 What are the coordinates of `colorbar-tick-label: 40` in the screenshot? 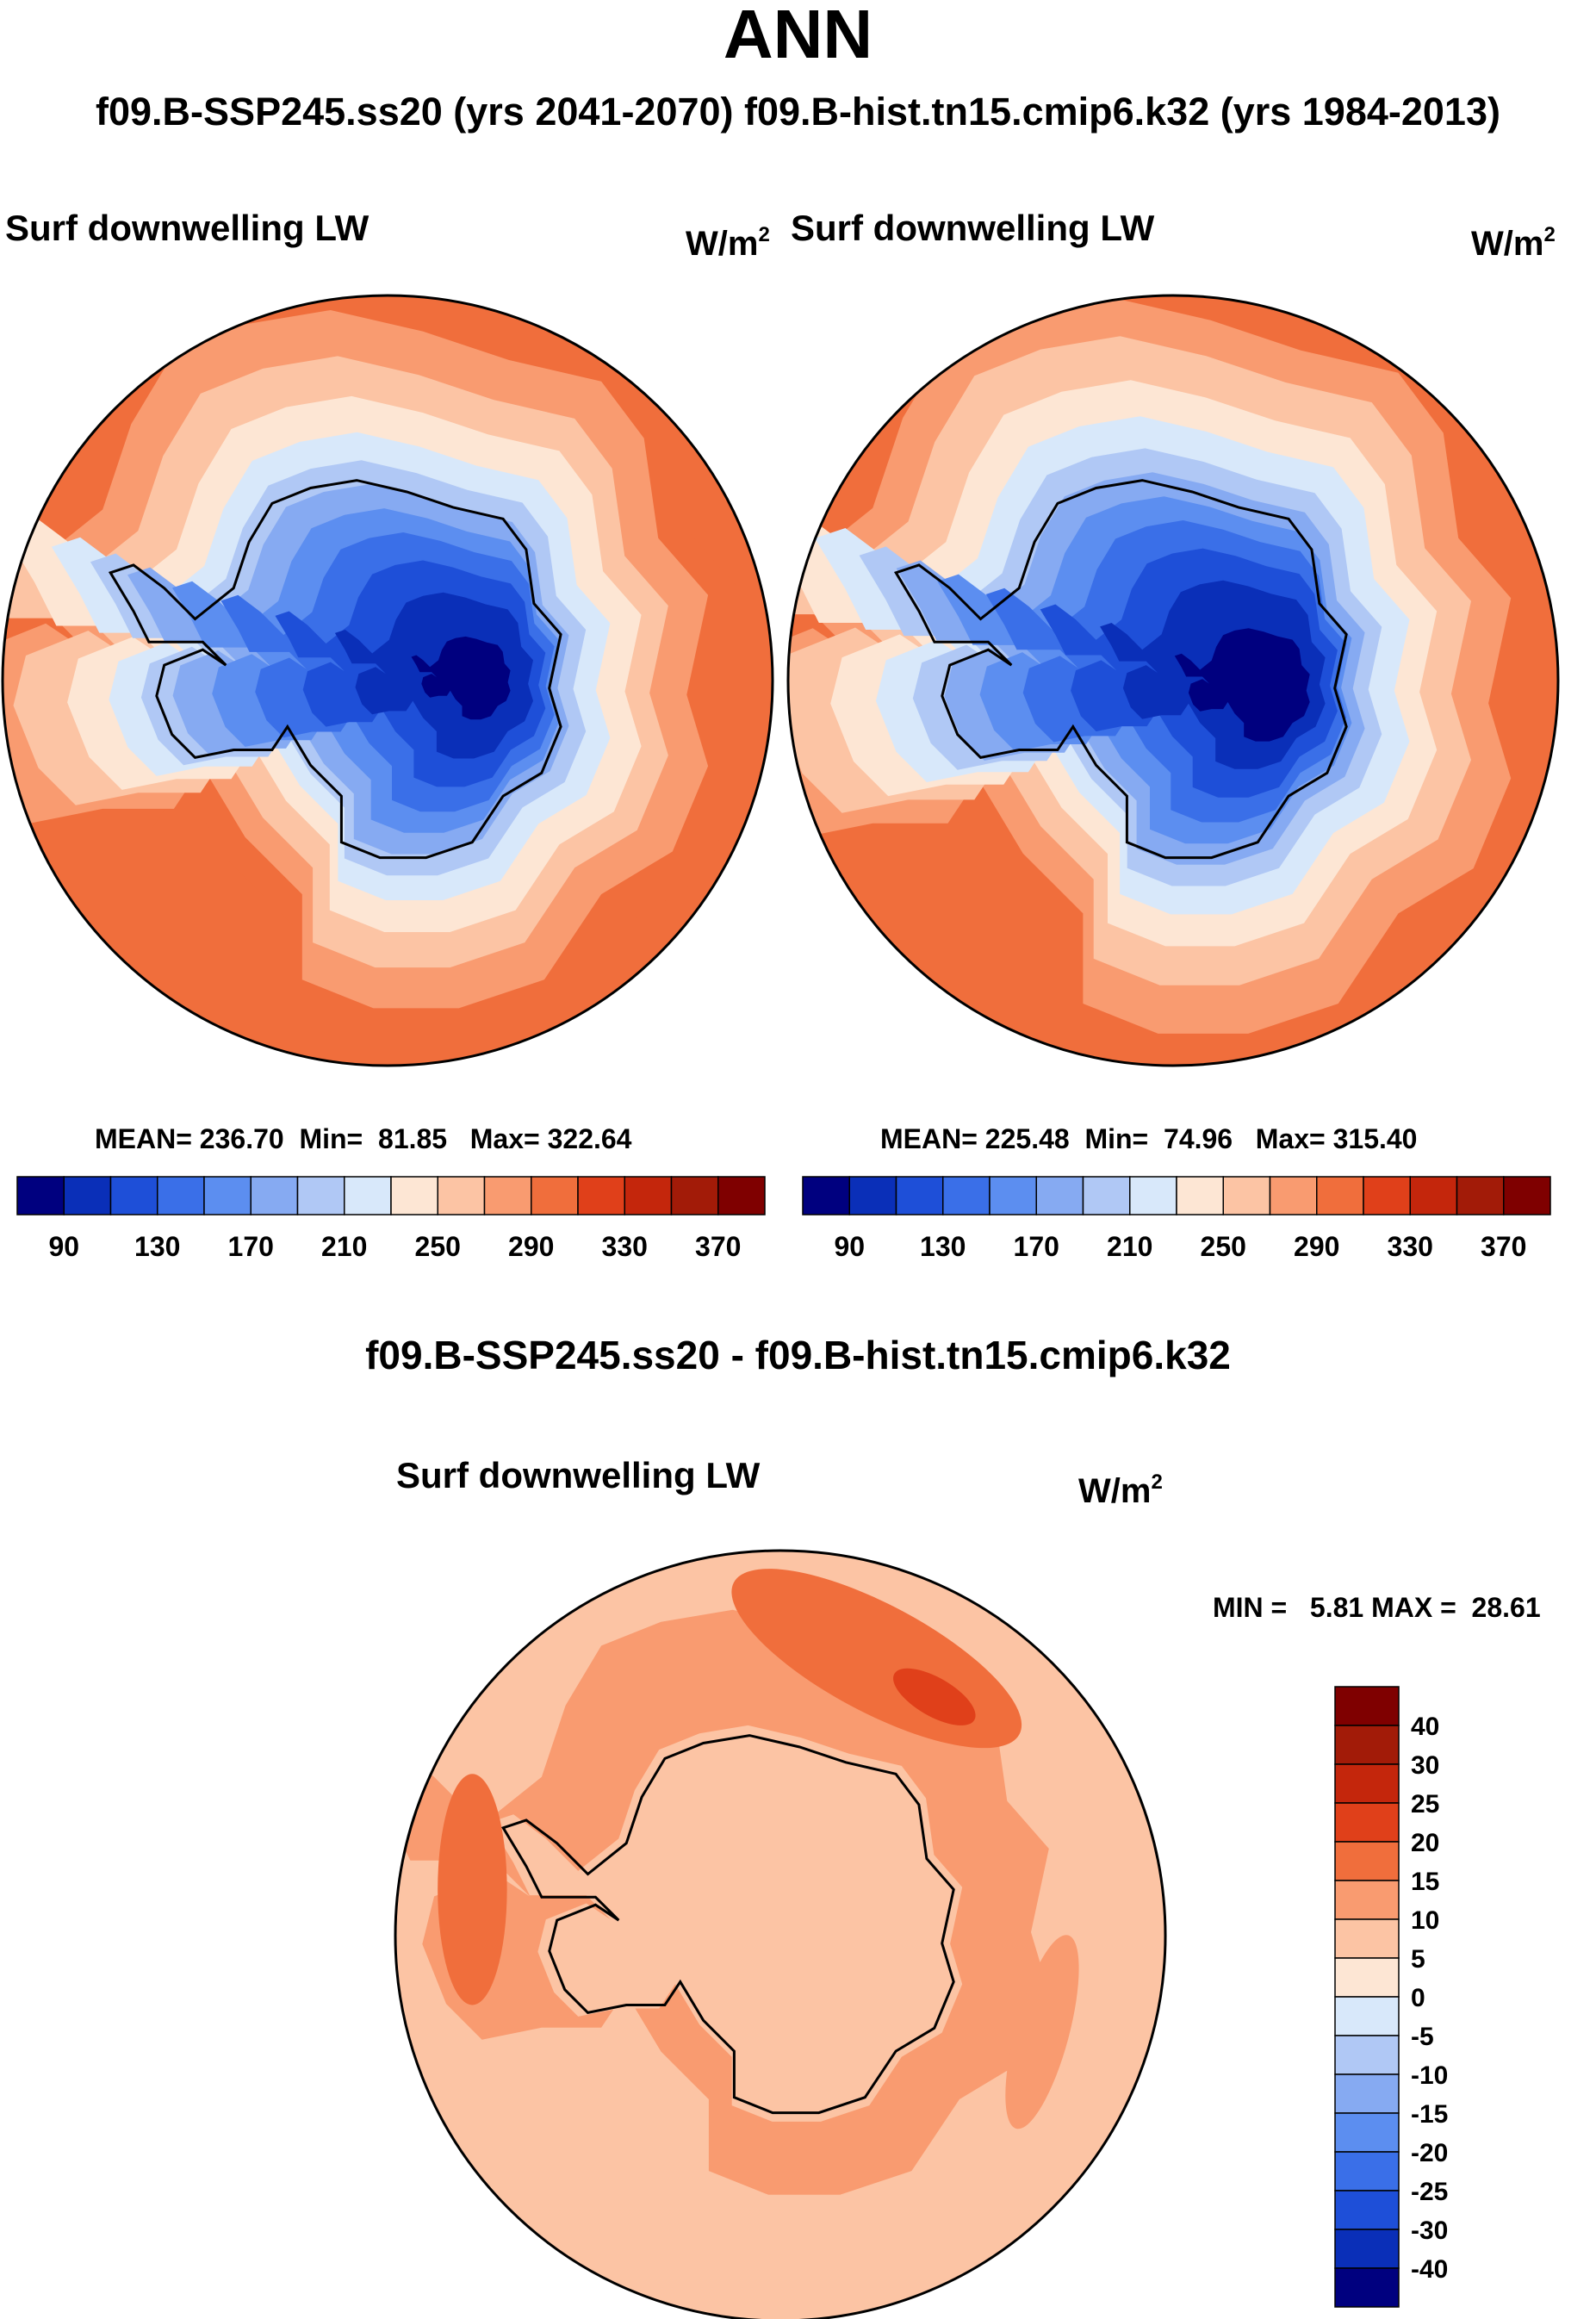 It's located at (1425, 1727).